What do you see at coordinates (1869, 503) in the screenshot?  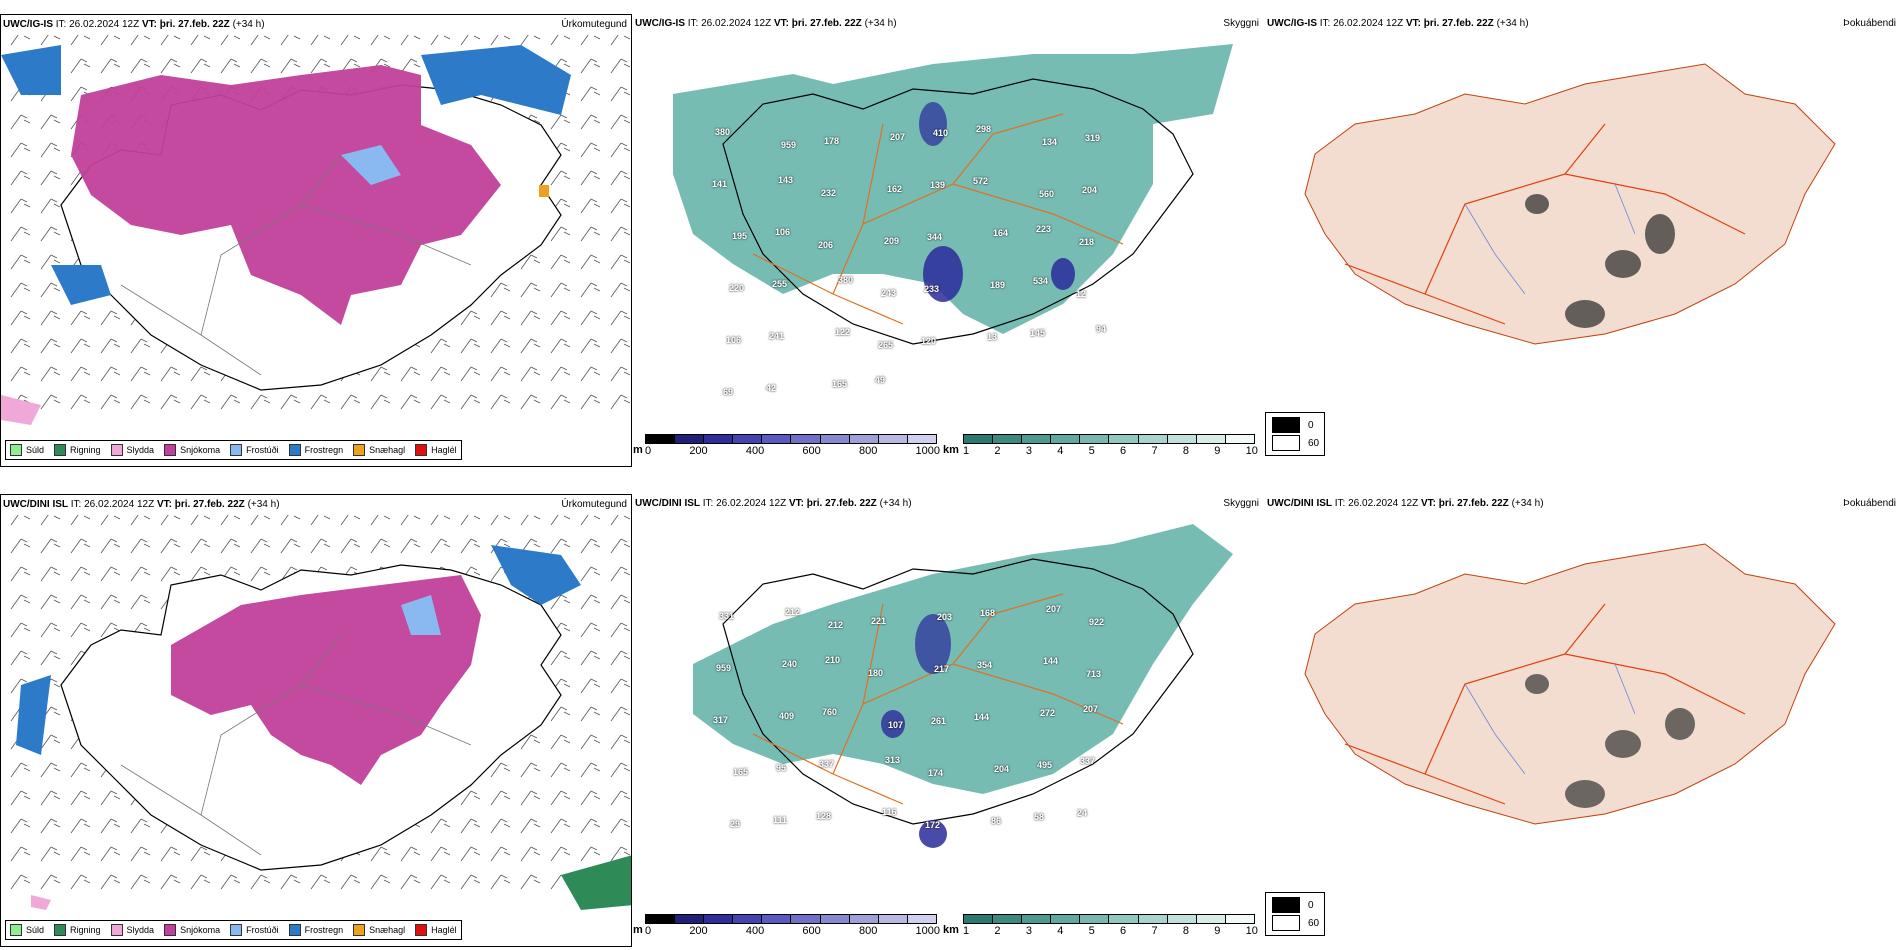 I see `panel-type: Þokuábendi` at bounding box center [1869, 503].